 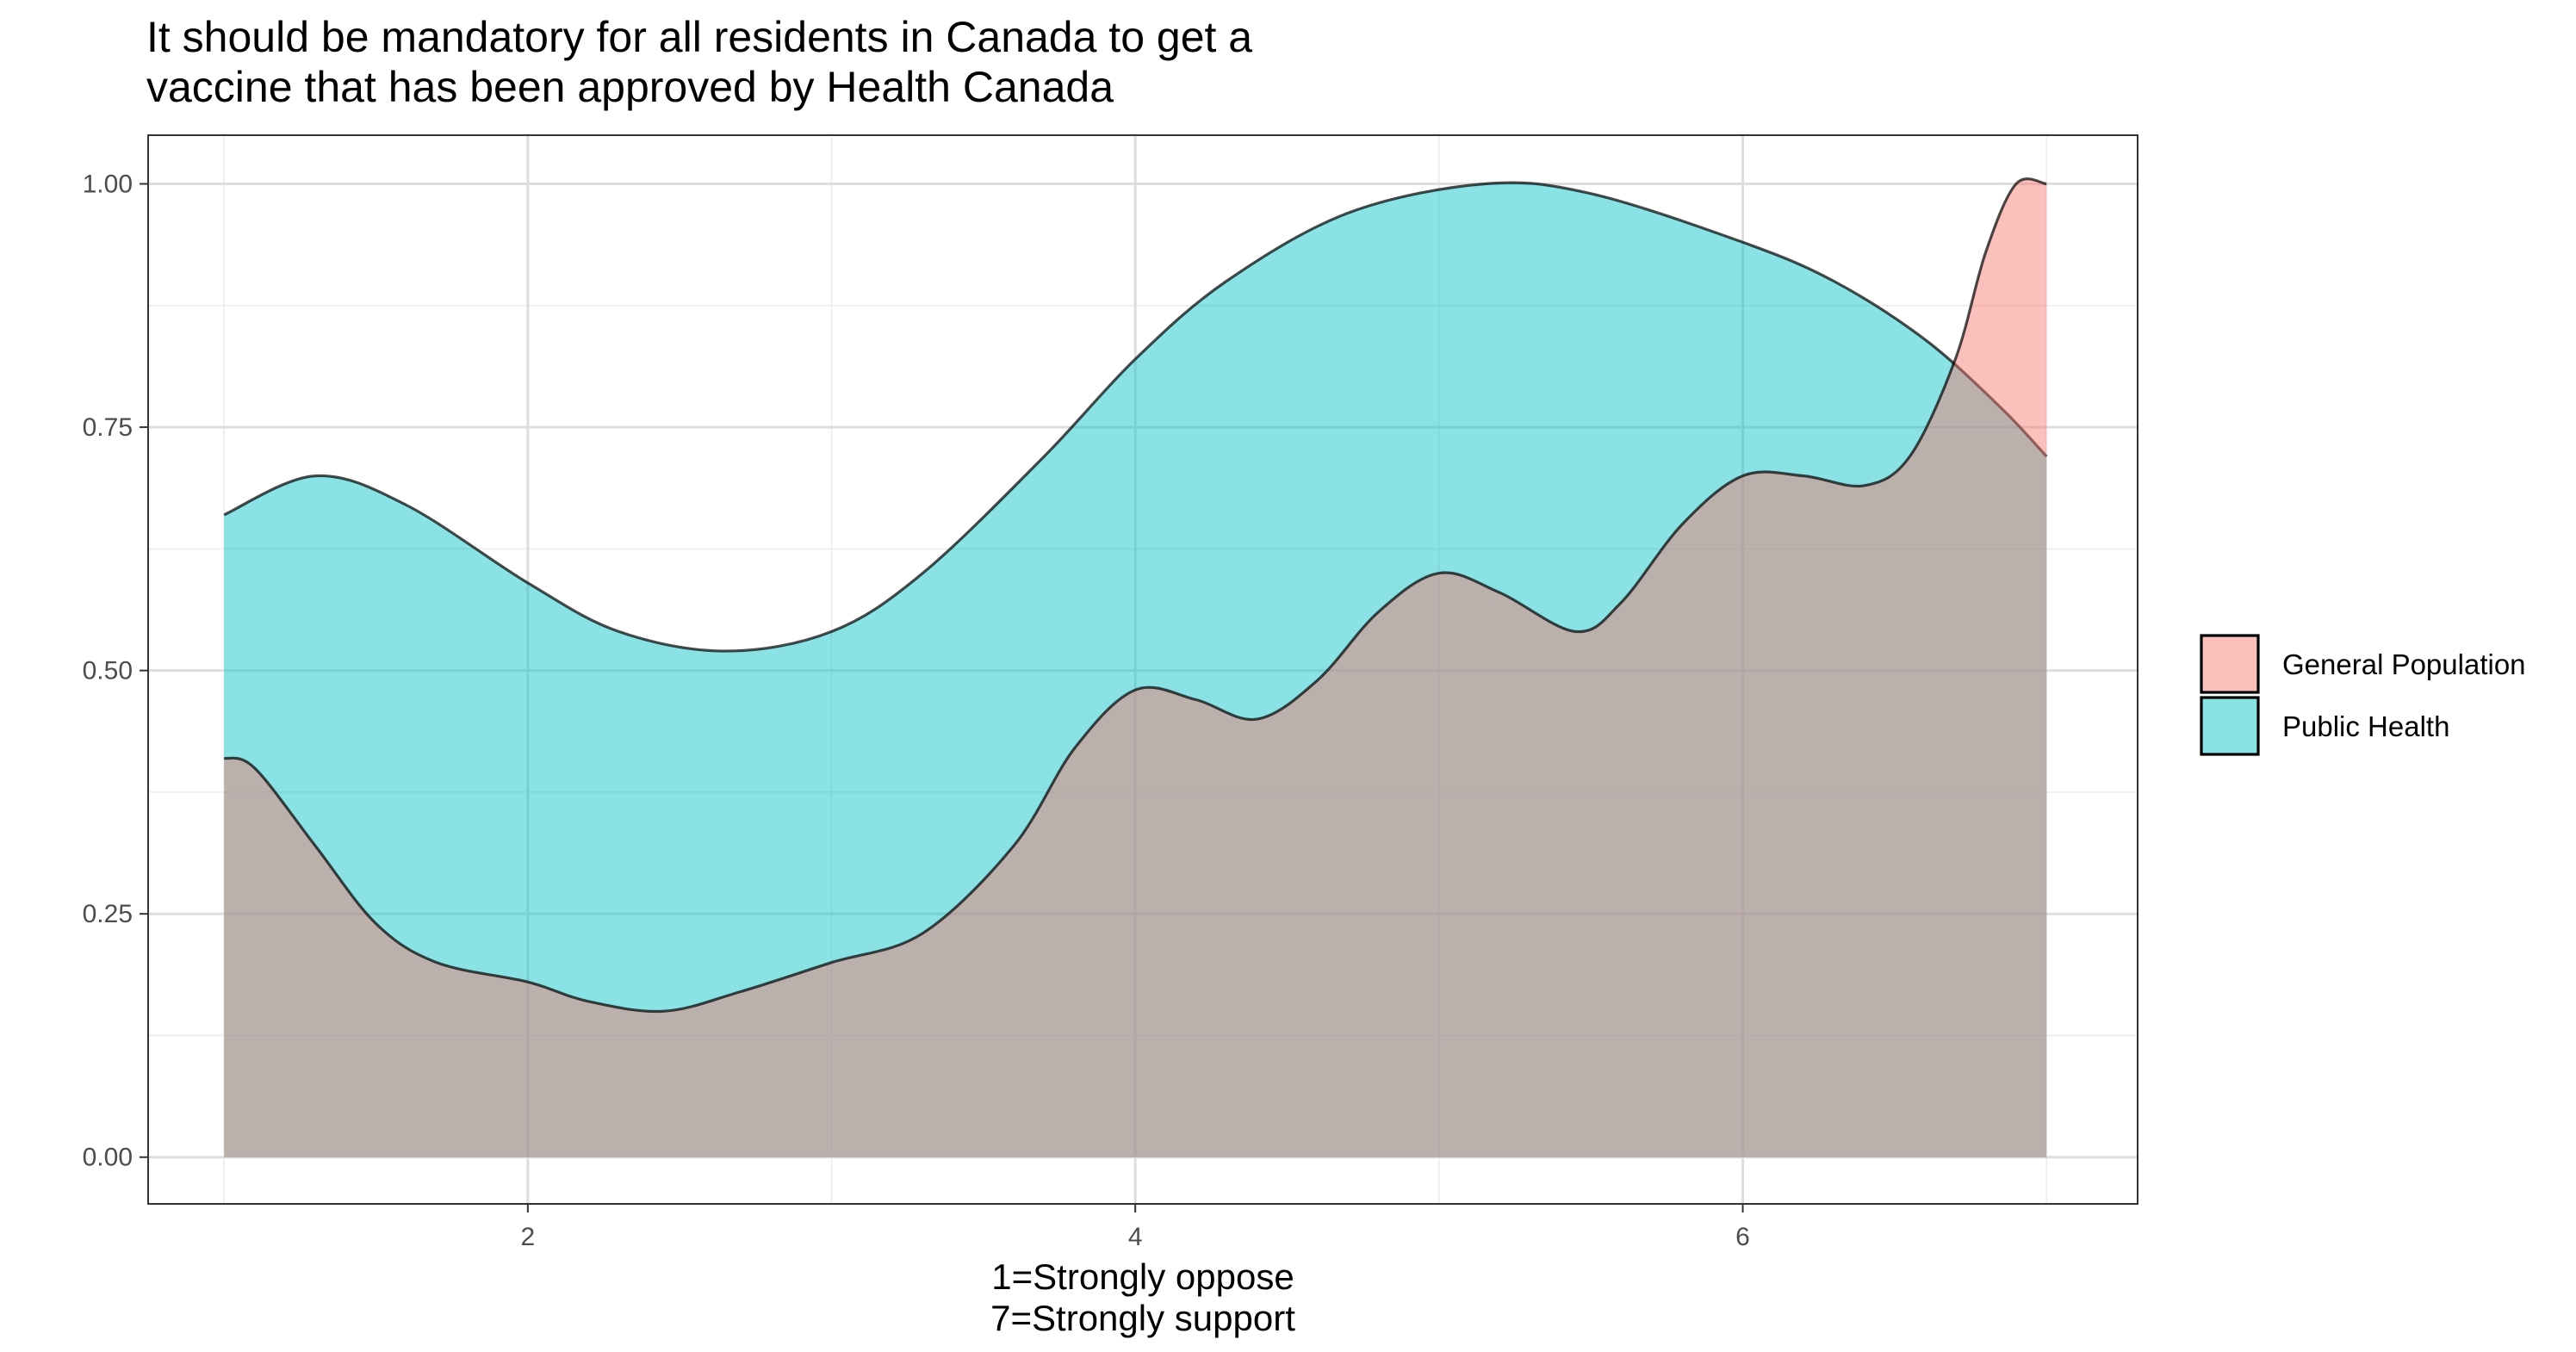 What do you see at coordinates (2365, 726) in the screenshot?
I see `legend-label-public-health: Public Health` at bounding box center [2365, 726].